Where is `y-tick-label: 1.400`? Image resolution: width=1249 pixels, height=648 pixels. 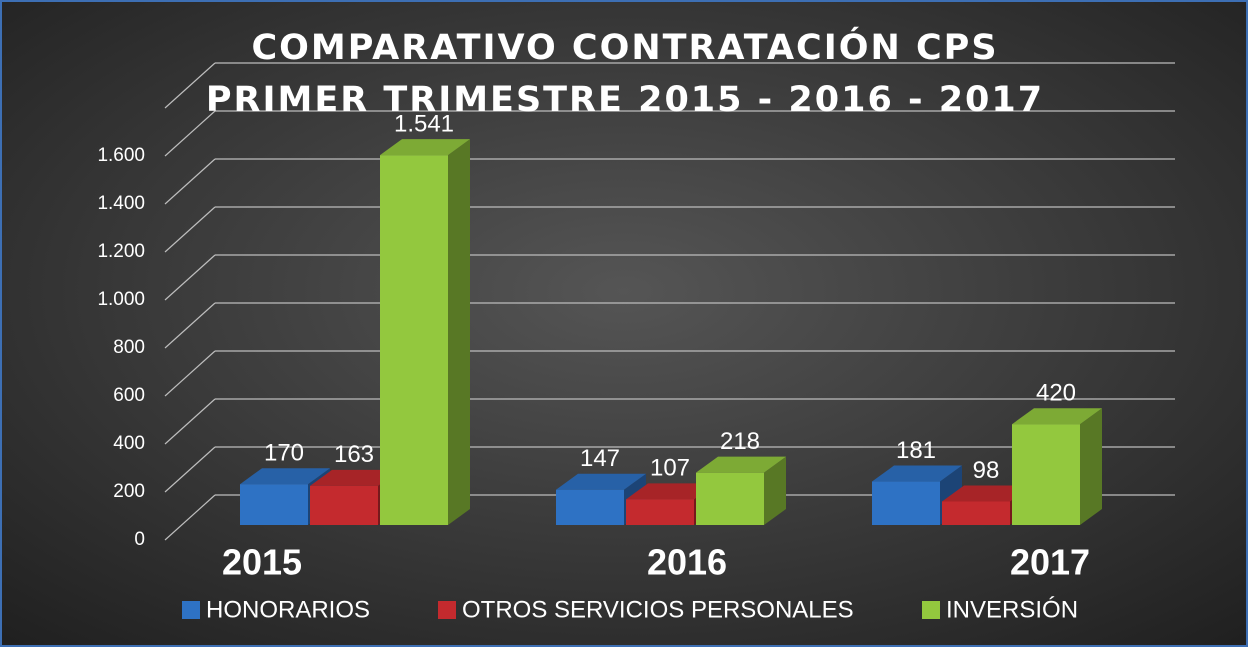 y-tick-label: 1.400 is located at coordinates (121, 203).